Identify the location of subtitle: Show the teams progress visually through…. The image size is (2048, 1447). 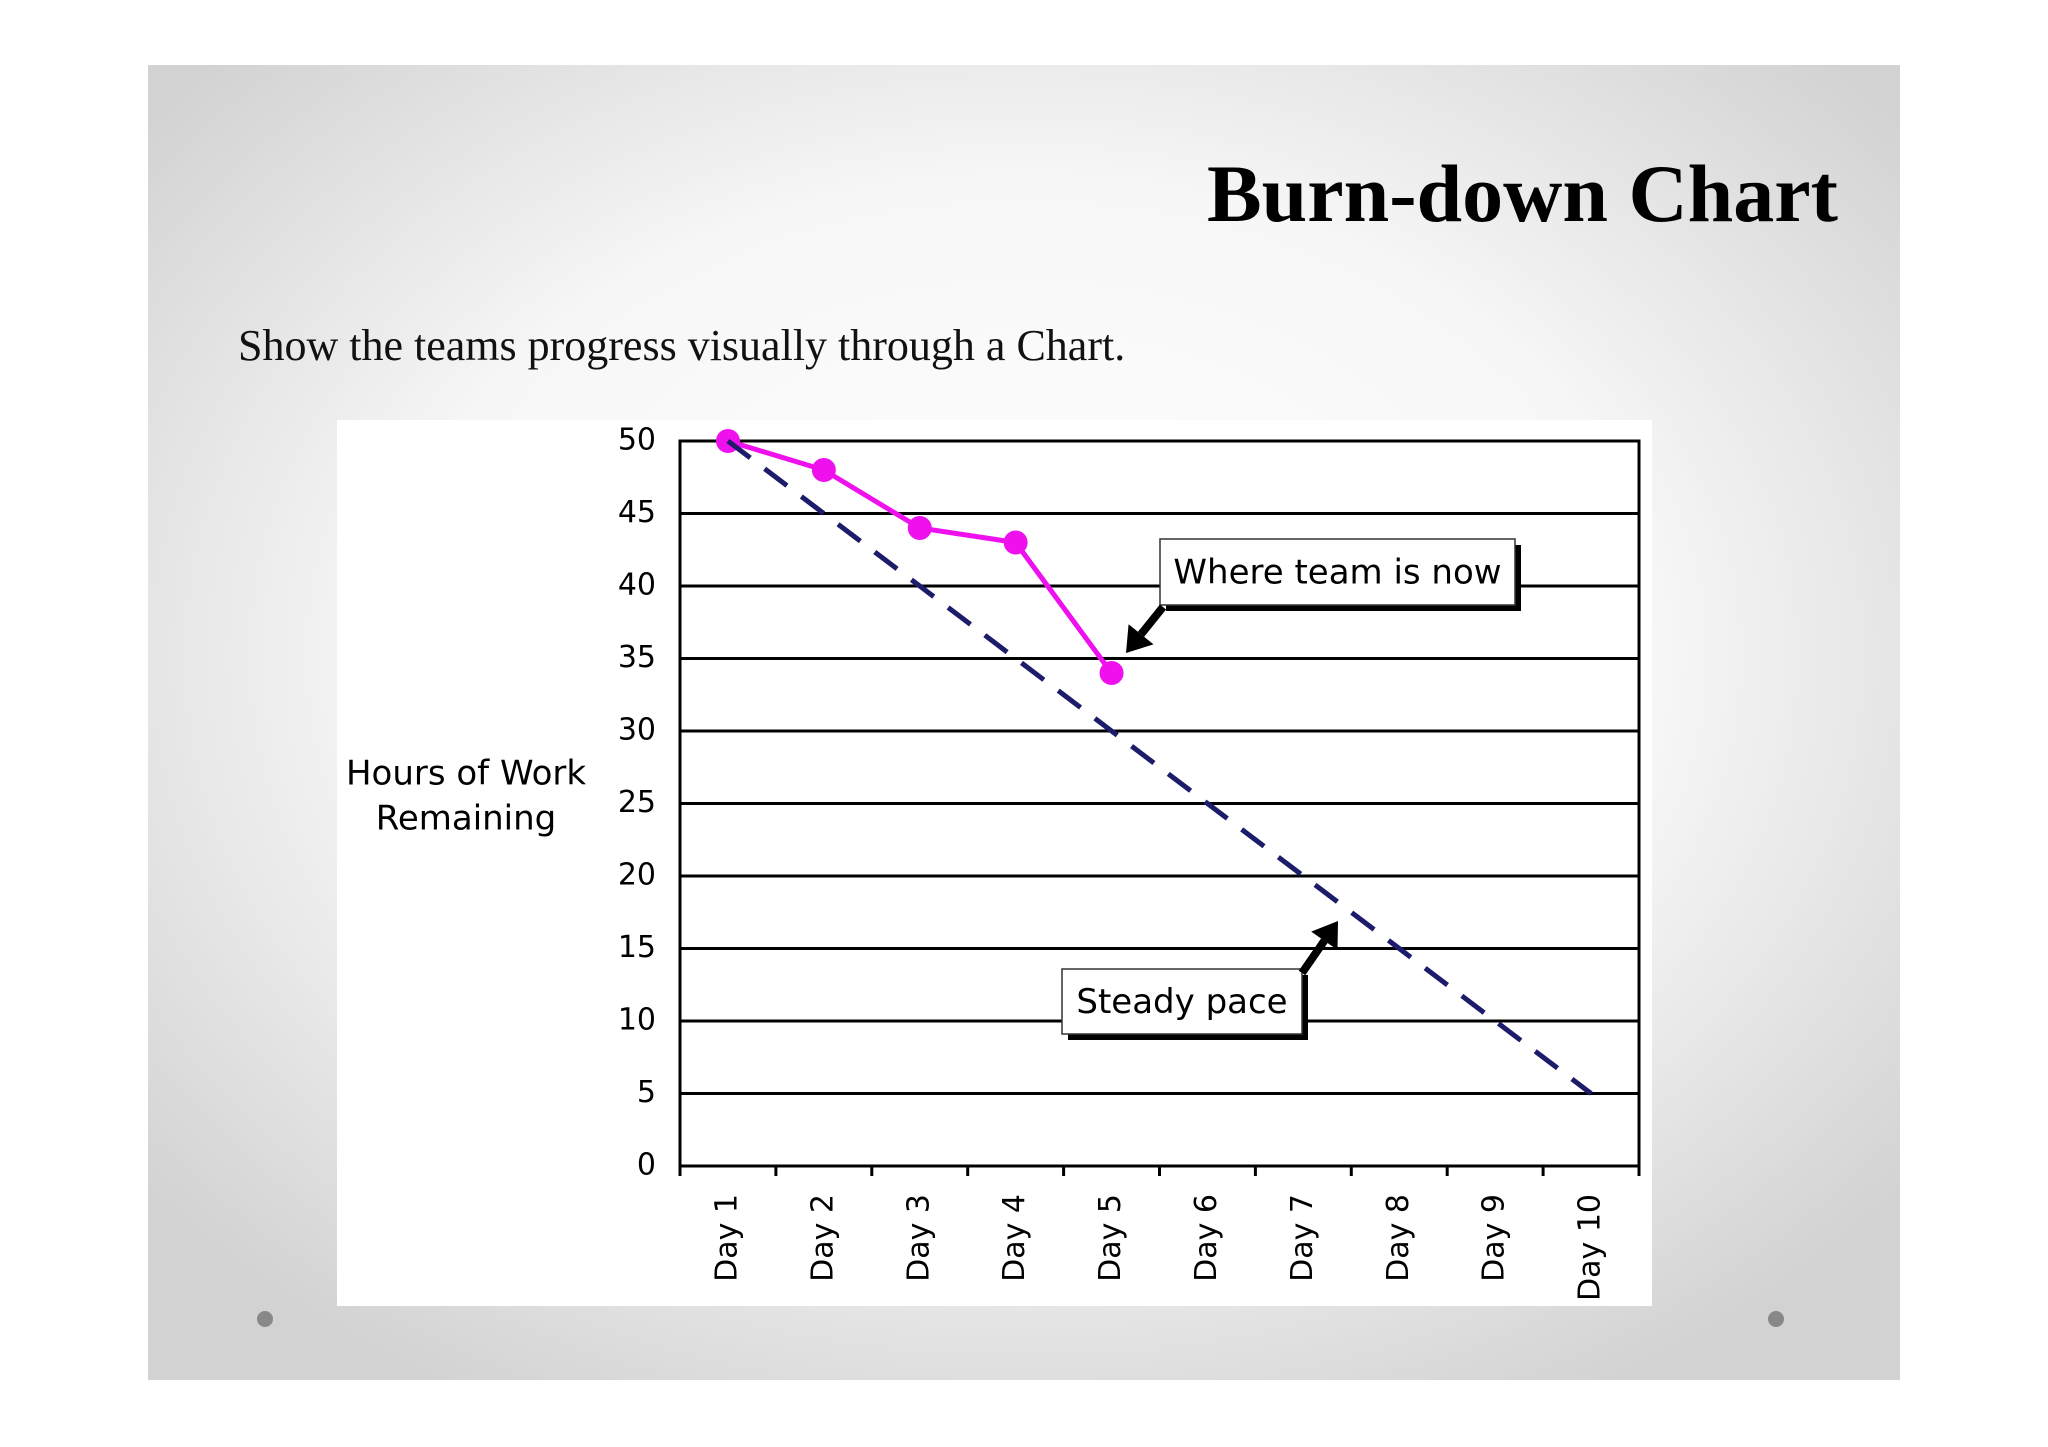
(681, 345).